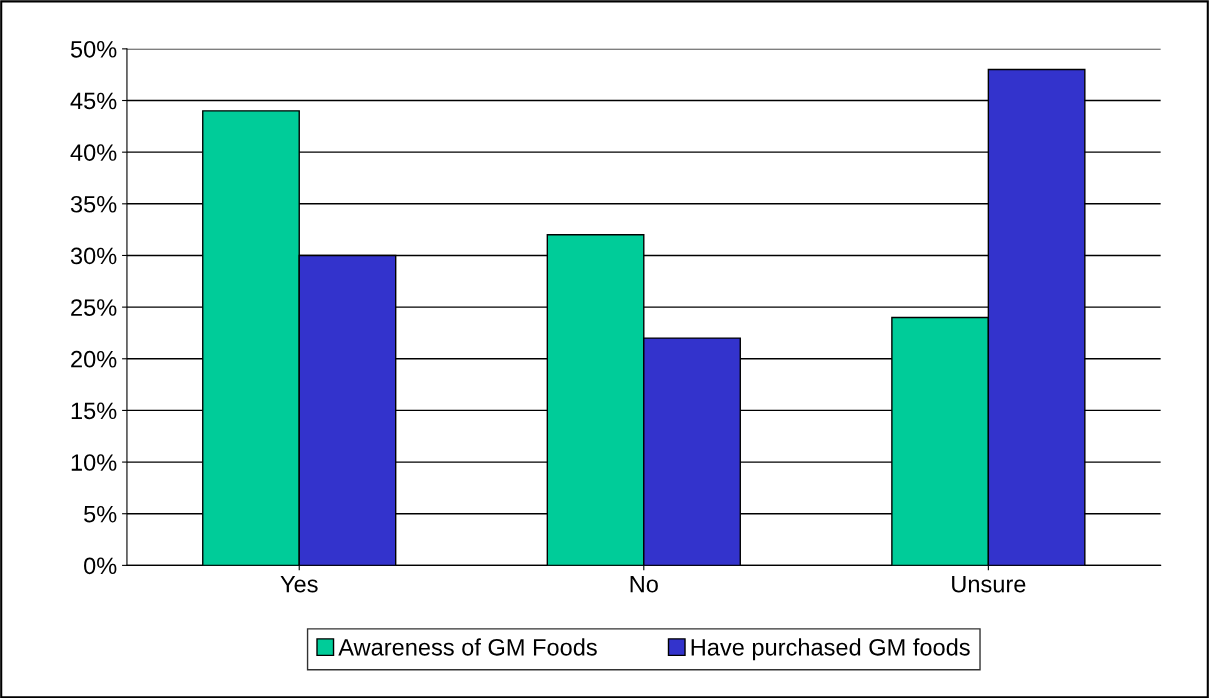  What do you see at coordinates (94, 307) in the screenshot?
I see `y-tick-label: 25%` at bounding box center [94, 307].